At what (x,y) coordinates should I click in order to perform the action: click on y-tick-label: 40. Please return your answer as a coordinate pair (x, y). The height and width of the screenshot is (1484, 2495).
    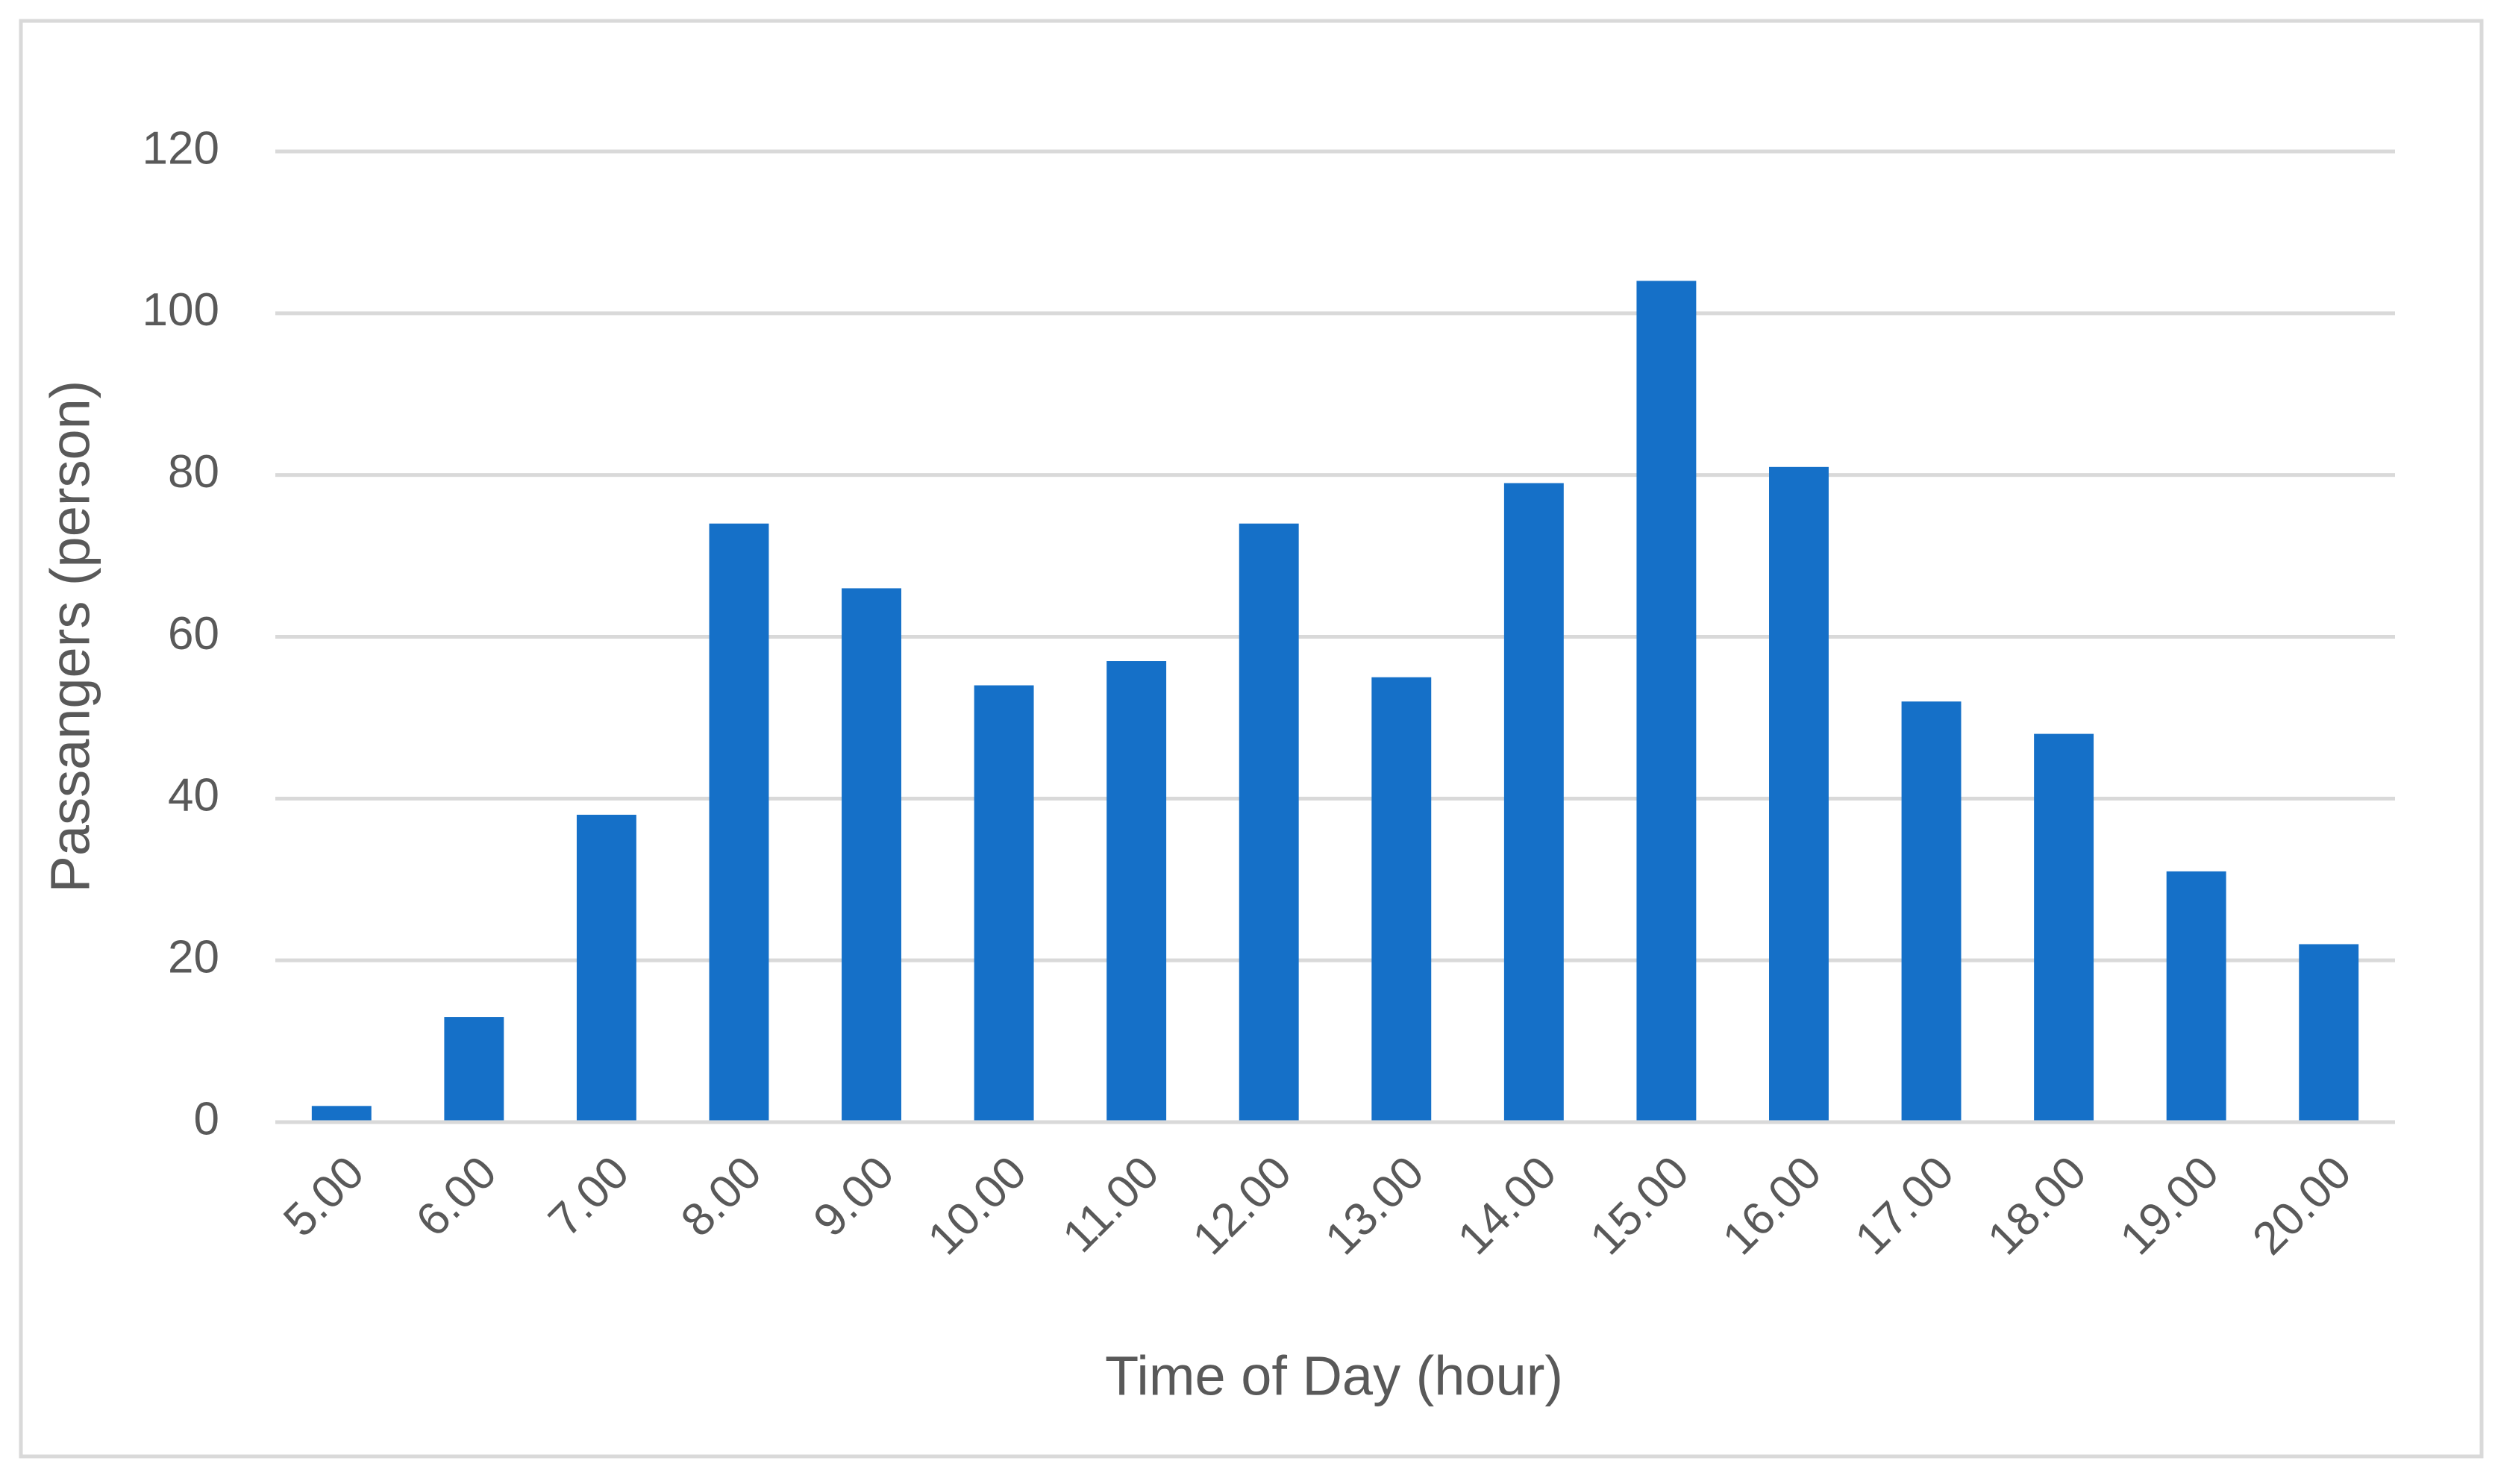
    Looking at the image, I should click on (193, 795).